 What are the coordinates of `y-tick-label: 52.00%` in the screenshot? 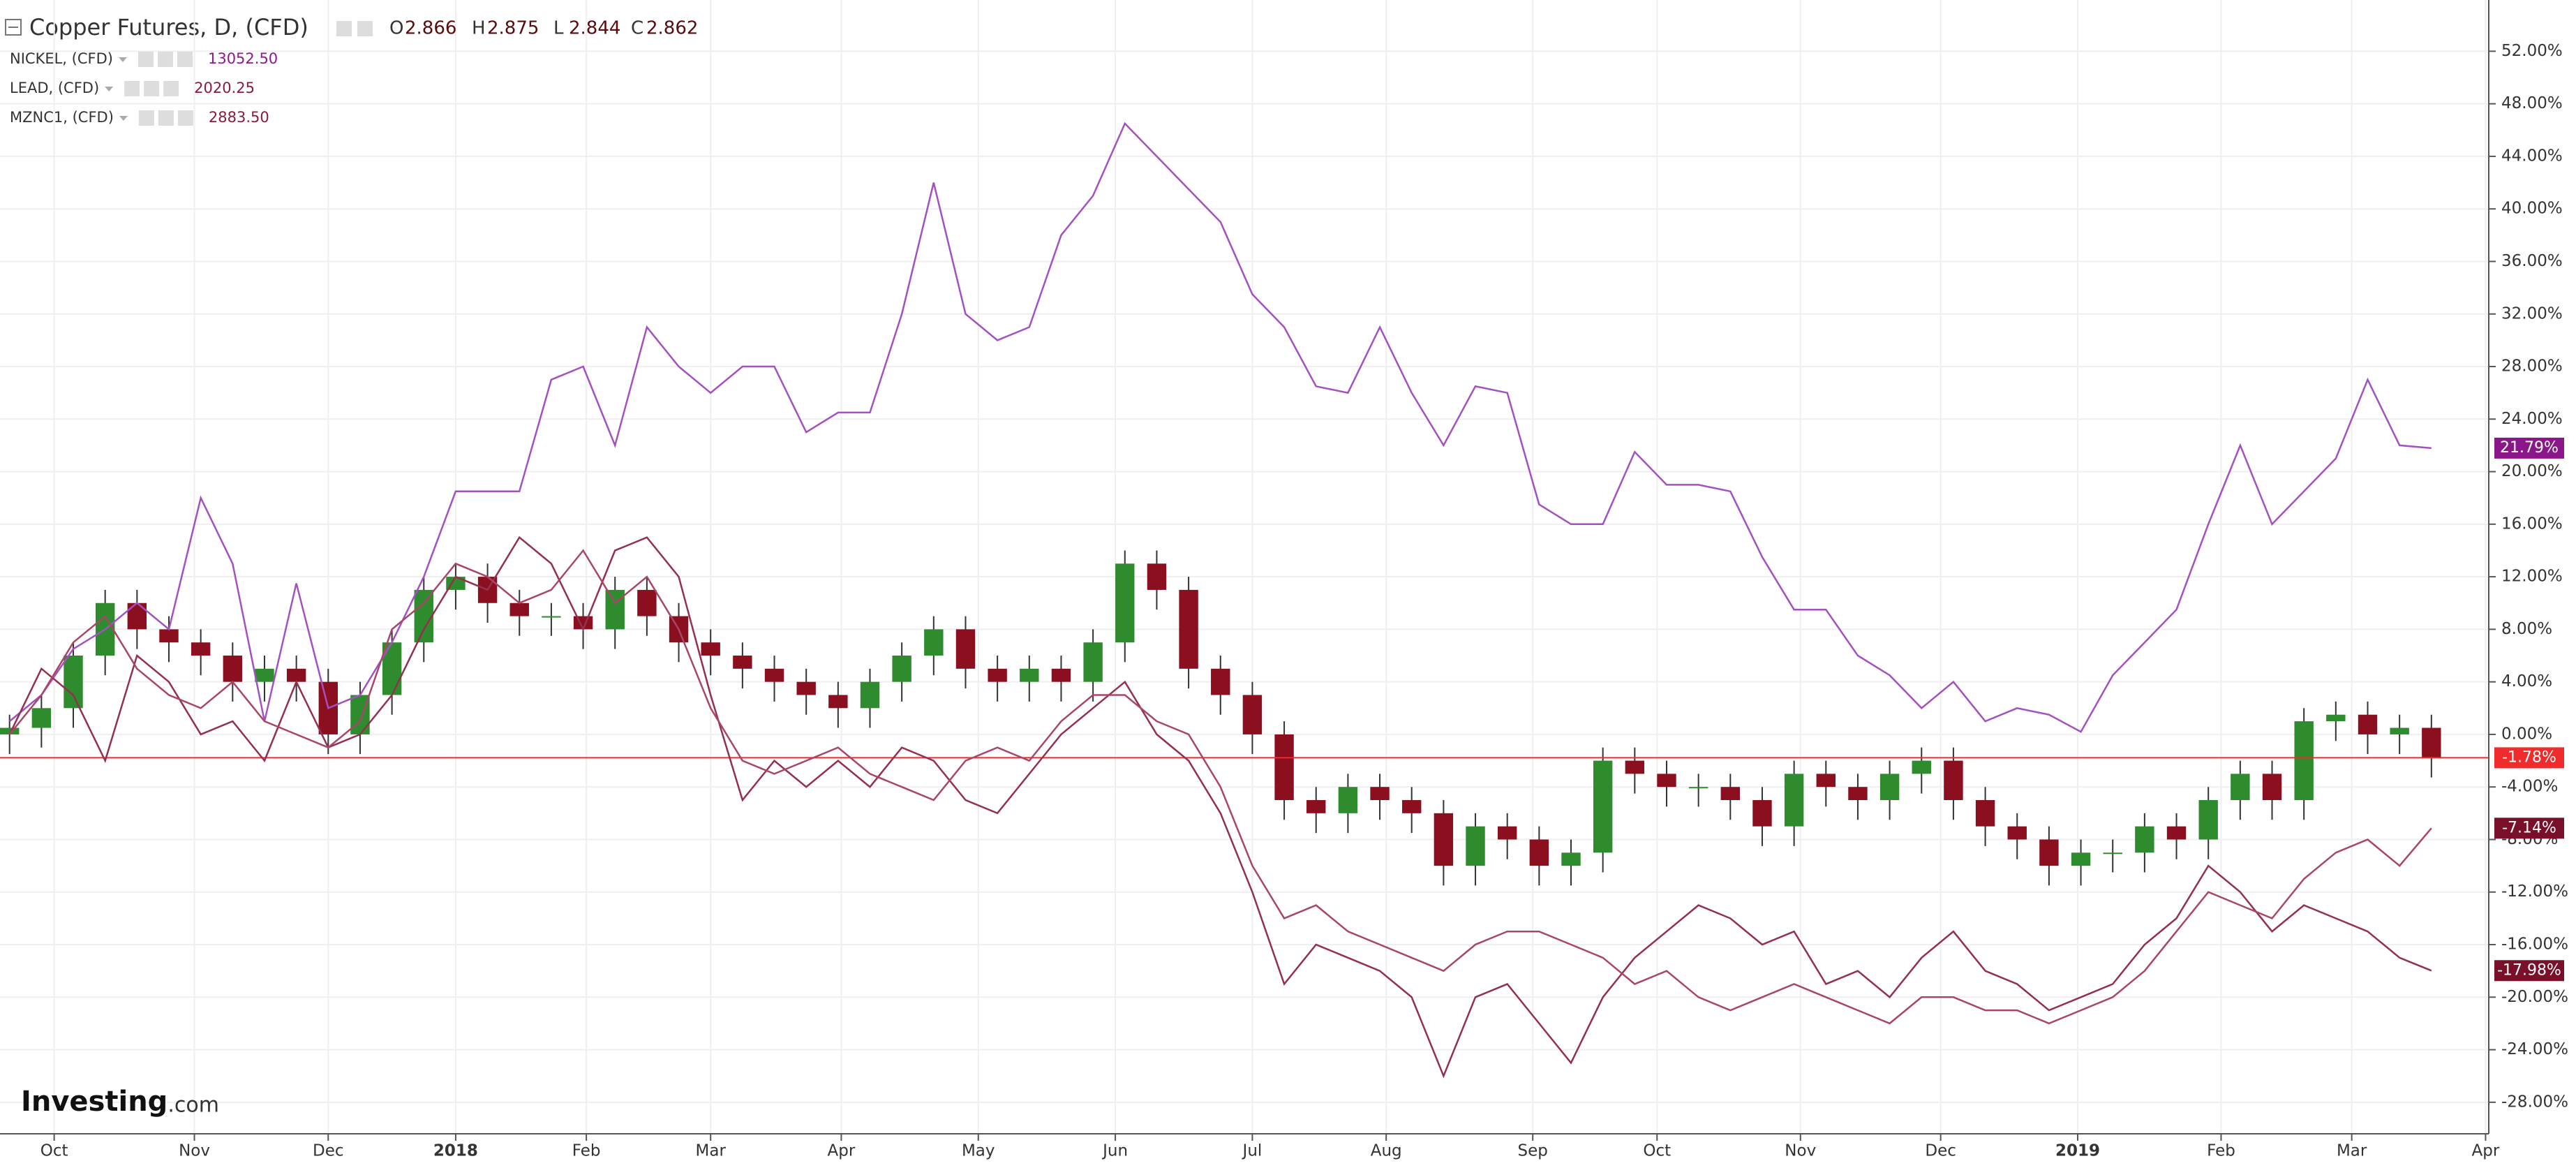 It's located at (2532, 51).